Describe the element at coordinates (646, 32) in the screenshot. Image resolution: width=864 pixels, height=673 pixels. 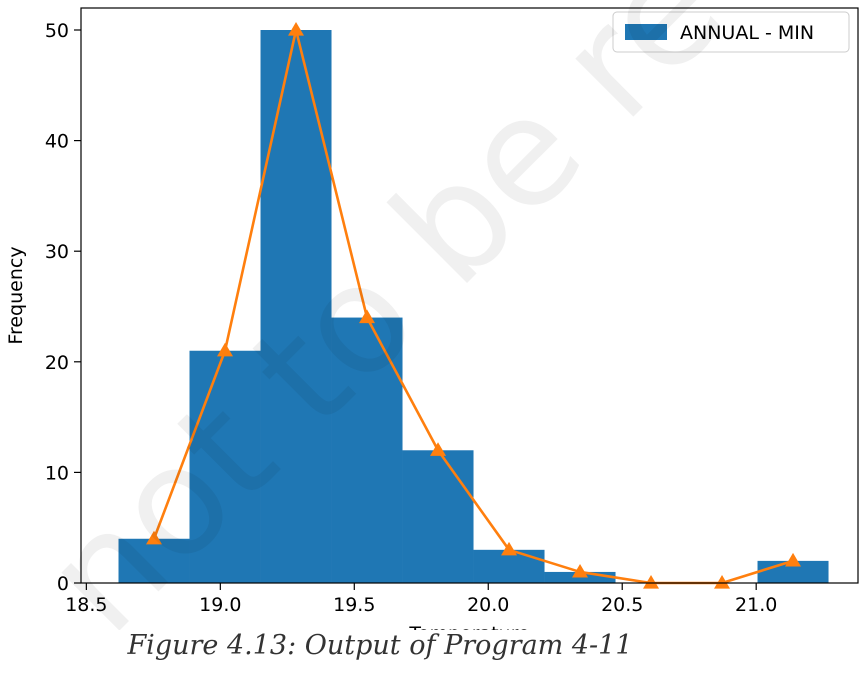
I see `legend-swatch` at that location.